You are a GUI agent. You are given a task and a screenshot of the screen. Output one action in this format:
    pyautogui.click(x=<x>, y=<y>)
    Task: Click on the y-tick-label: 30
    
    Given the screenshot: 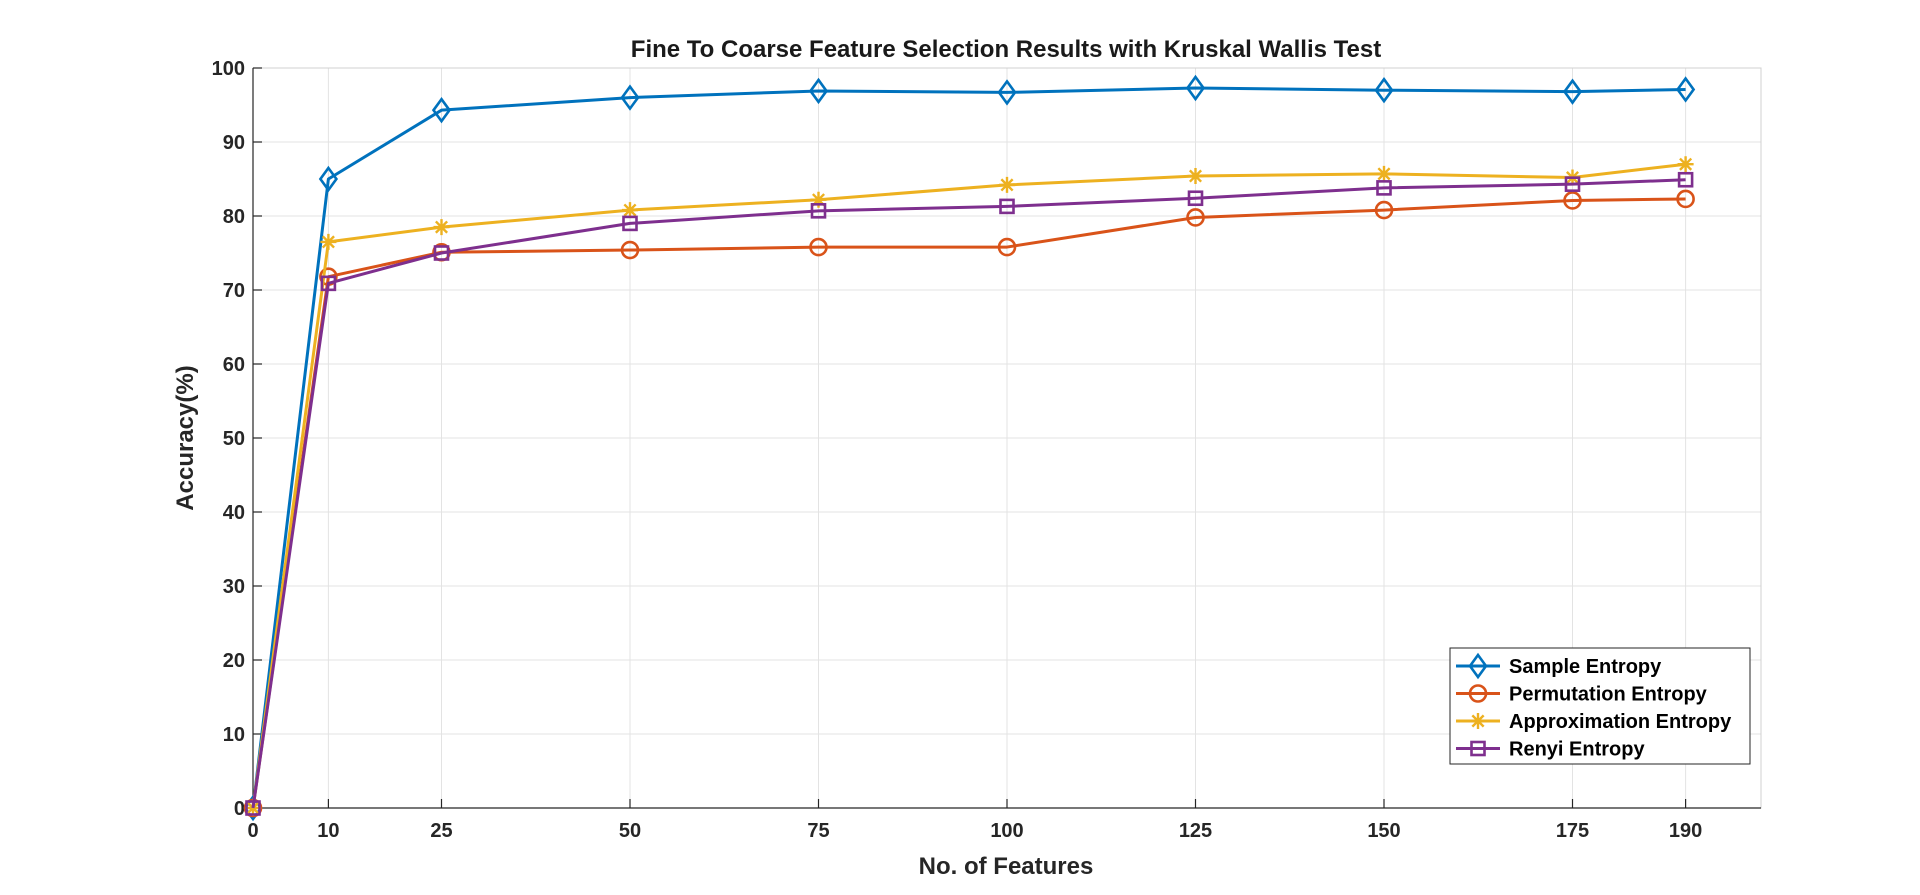 What is the action you would take?
    pyautogui.click(x=234, y=587)
    